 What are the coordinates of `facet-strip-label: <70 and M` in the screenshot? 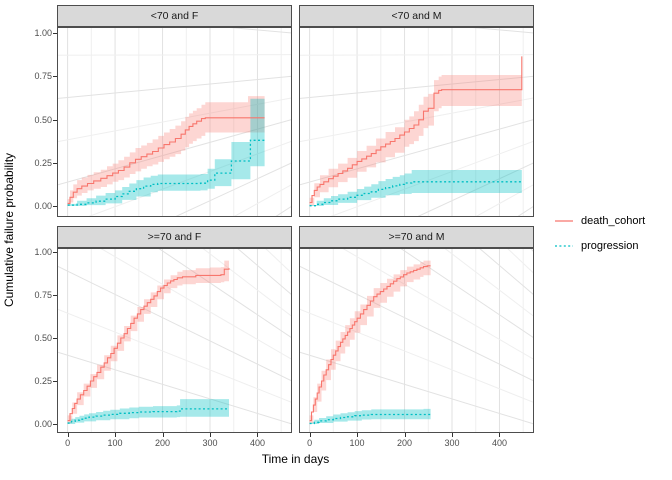 It's located at (416, 16).